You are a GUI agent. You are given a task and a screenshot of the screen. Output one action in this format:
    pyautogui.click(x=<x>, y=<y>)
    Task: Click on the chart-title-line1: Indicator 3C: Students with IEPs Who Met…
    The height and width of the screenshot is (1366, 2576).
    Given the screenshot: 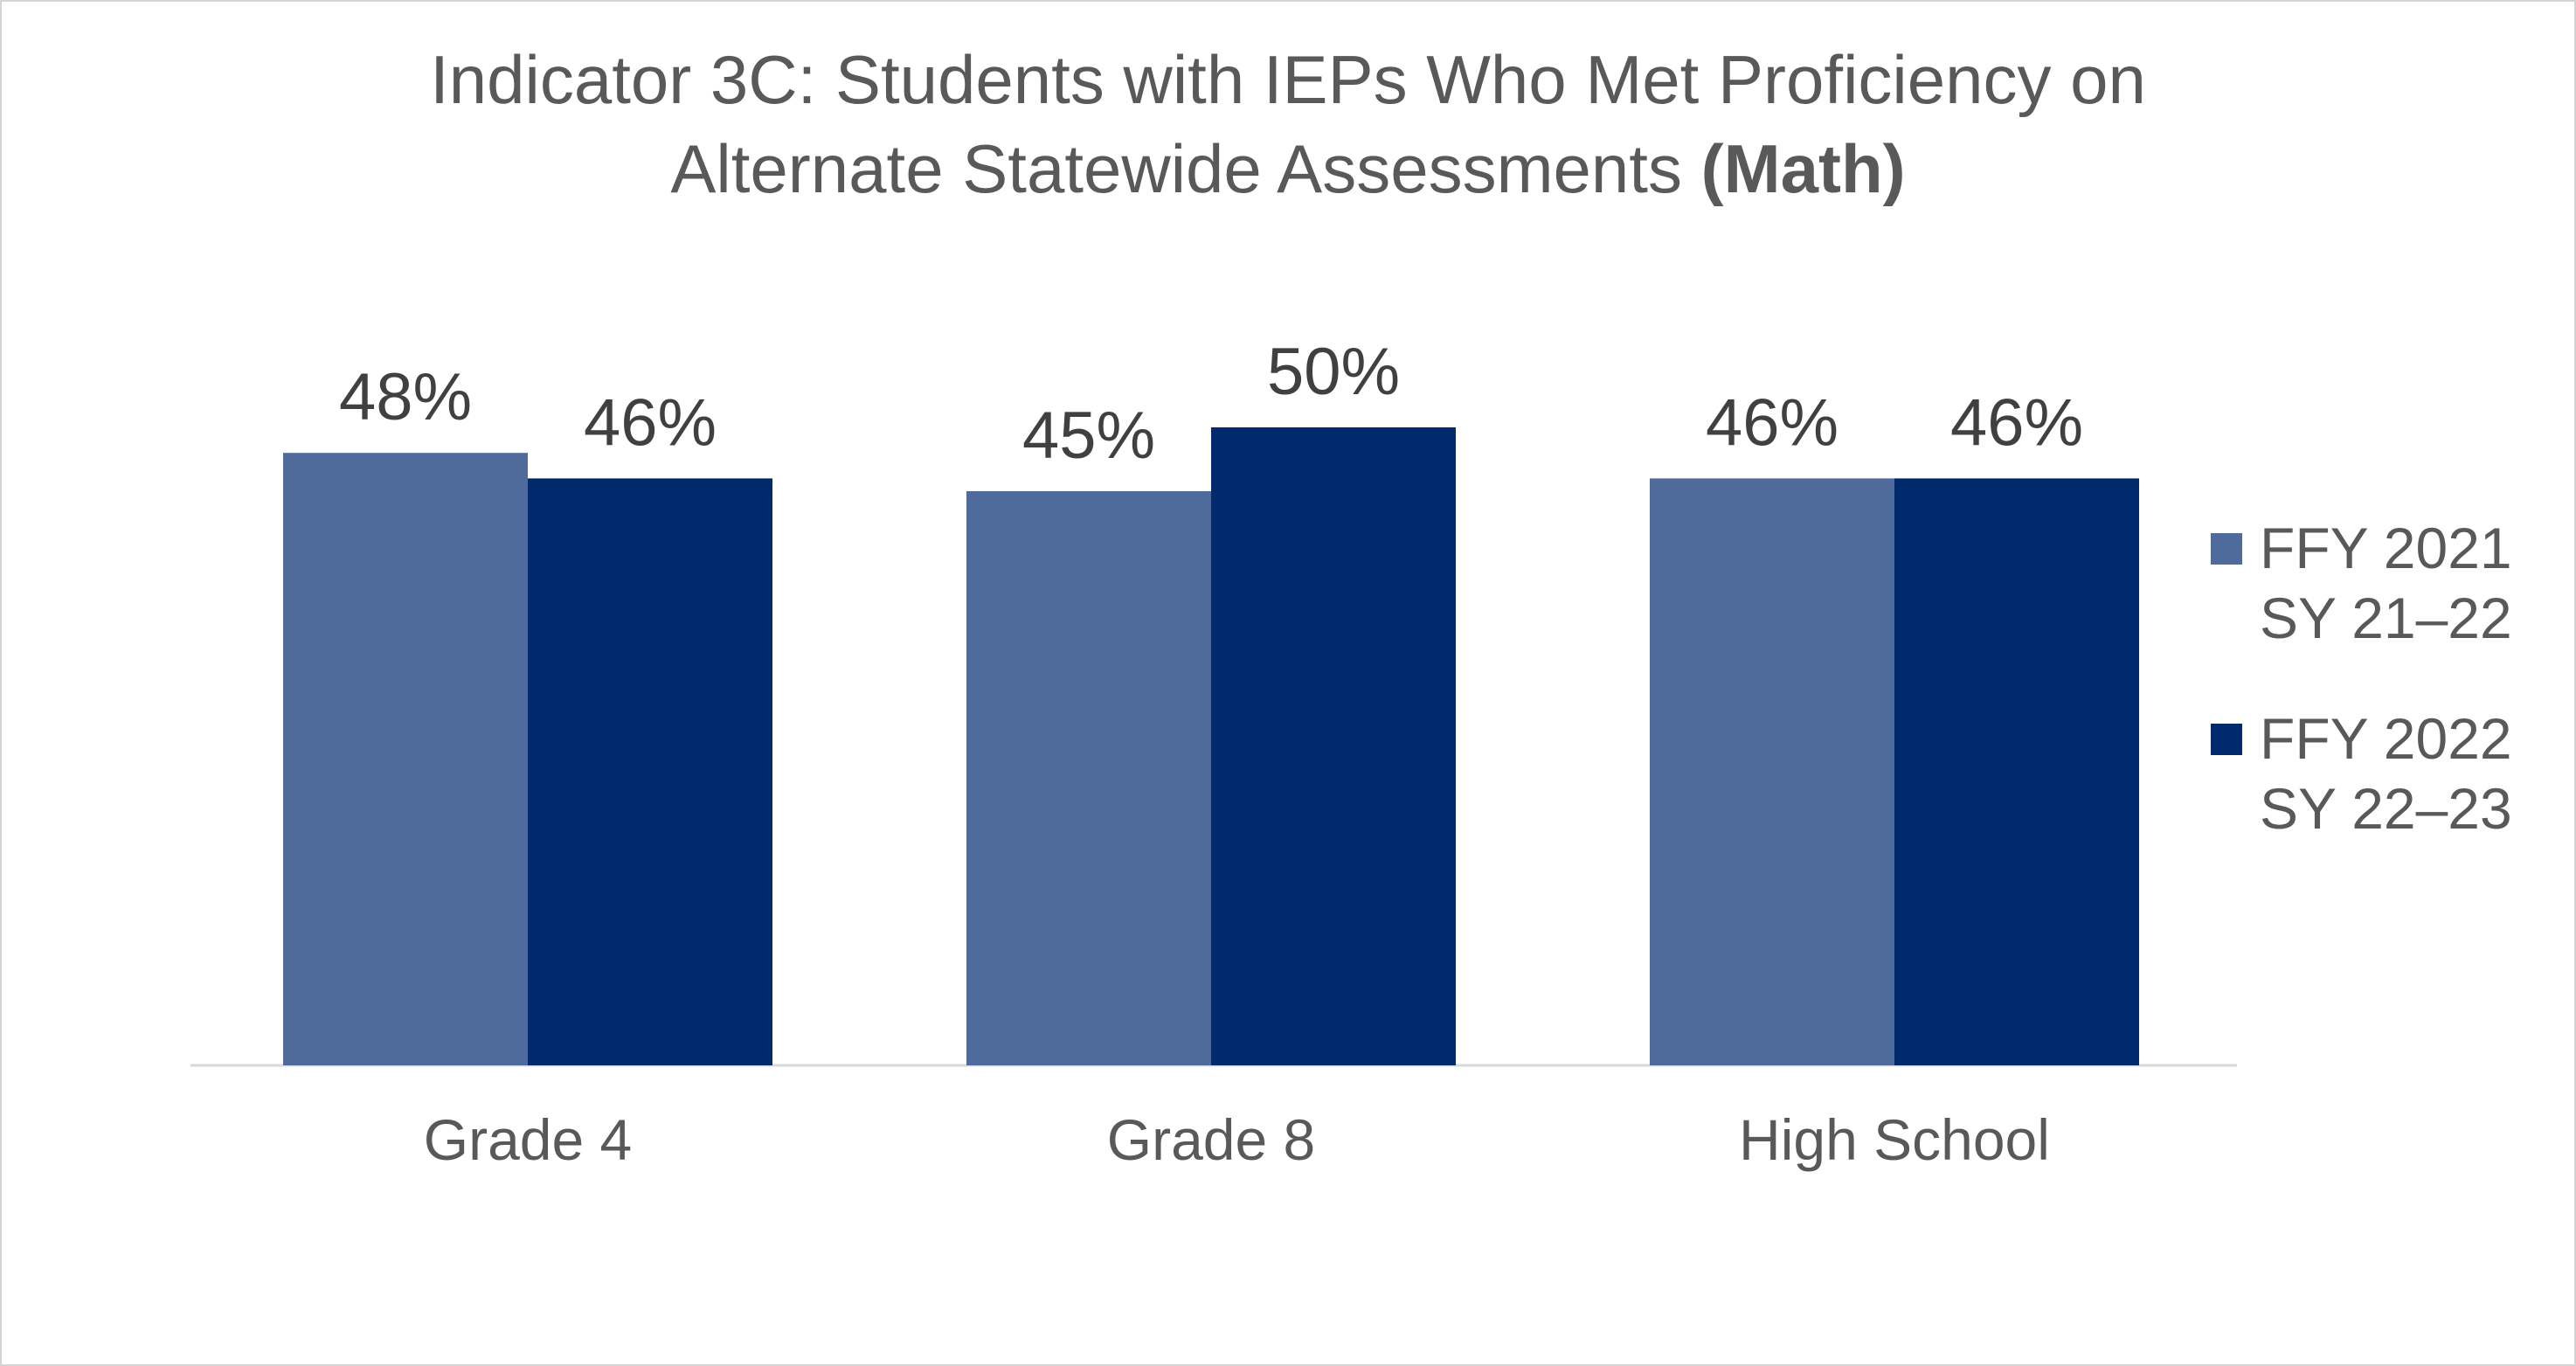 What is the action you would take?
    pyautogui.click(x=1288, y=79)
    